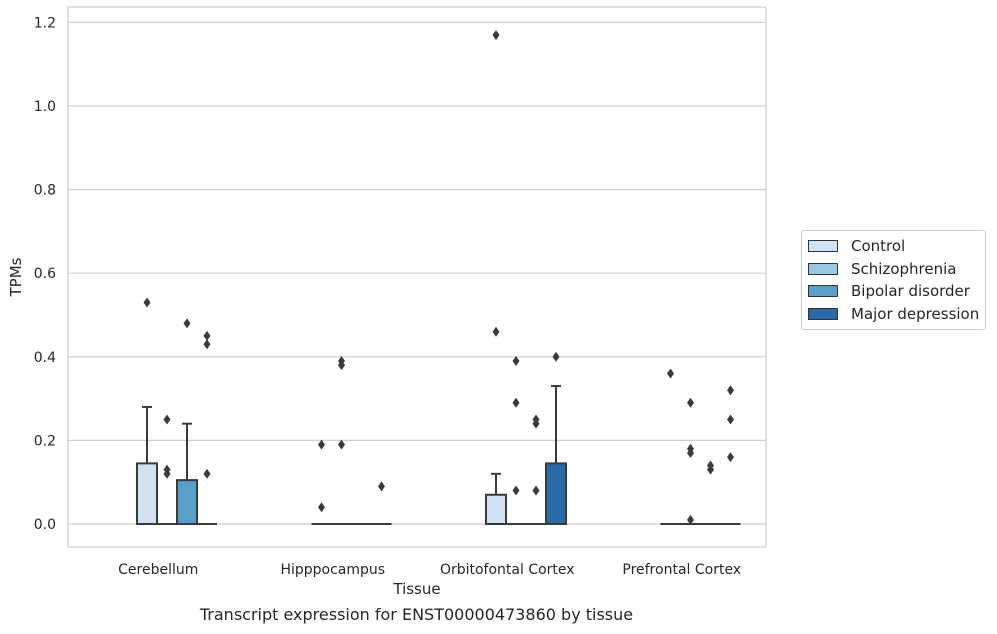 The image size is (997, 634). I want to click on y-tick-label: 0.8, so click(45, 191).